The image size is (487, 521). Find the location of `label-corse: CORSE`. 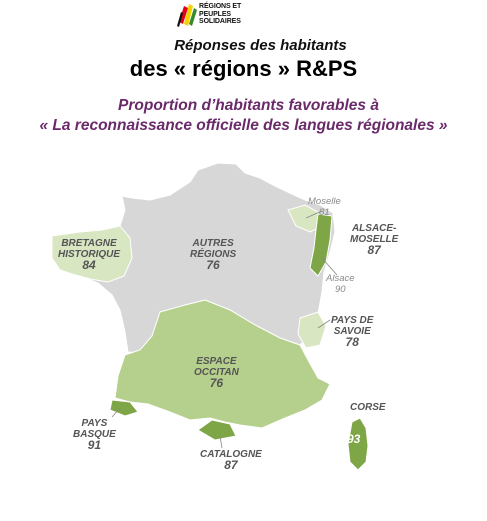

label-corse: CORSE is located at coordinates (368, 407).